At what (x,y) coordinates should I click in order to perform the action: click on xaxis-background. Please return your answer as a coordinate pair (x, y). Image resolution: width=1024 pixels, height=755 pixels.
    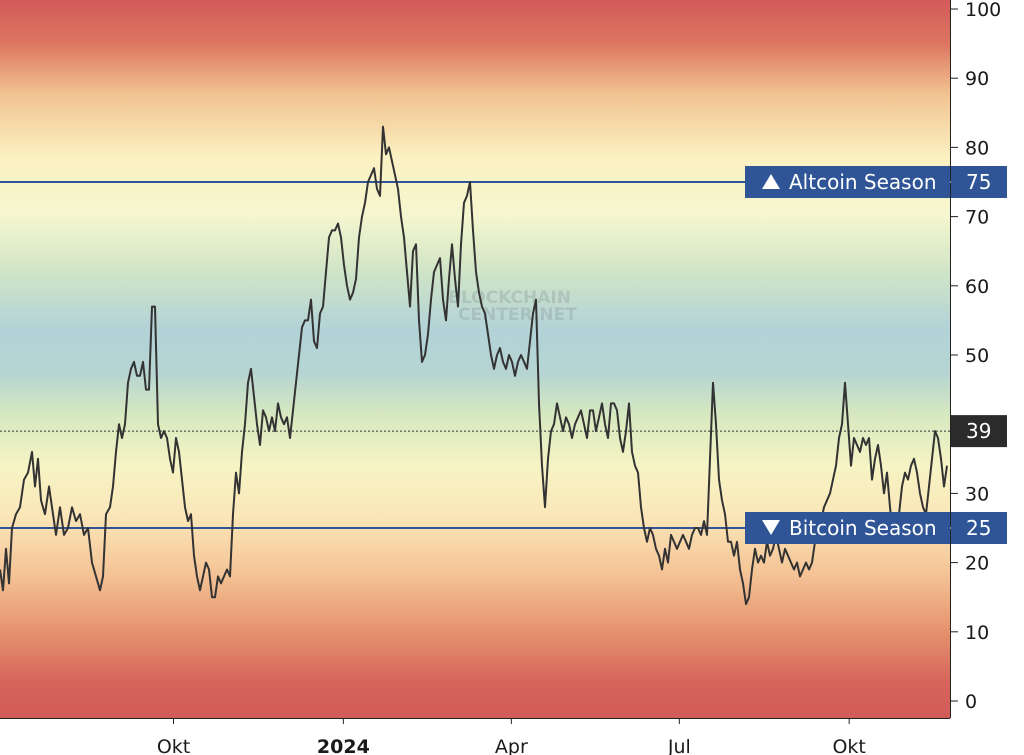
    Looking at the image, I should click on (512, 736).